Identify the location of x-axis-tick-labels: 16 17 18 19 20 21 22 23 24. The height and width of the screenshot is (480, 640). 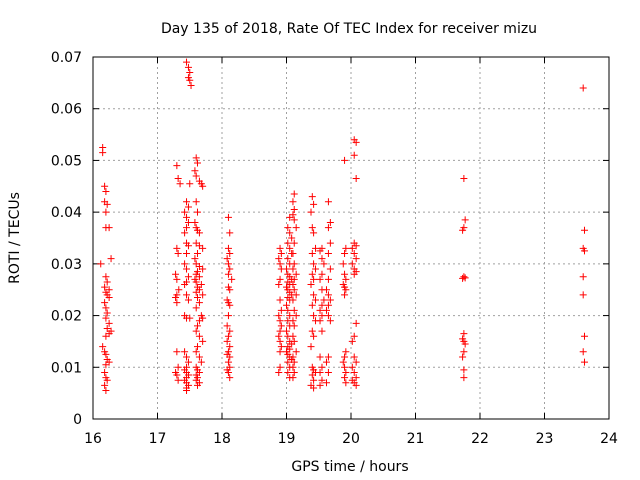
(351, 439).